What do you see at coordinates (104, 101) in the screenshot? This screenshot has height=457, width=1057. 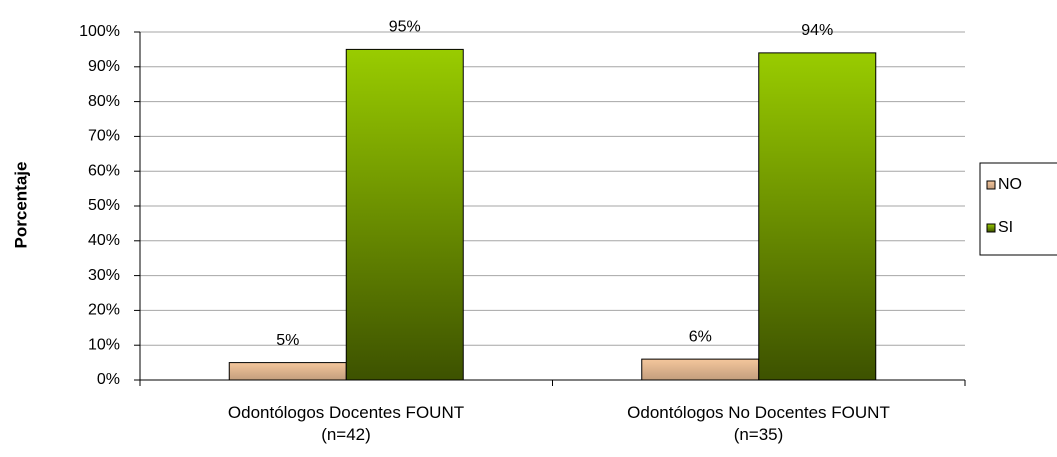 I see `y-tick-label: 80%` at bounding box center [104, 101].